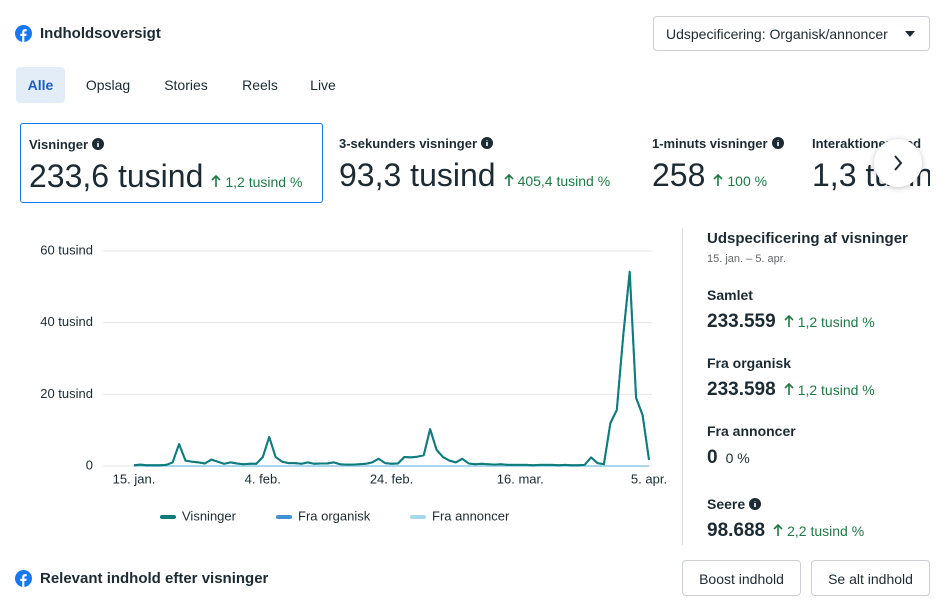 Image resolution: width=945 pixels, height=608 pixels. What do you see at coordinates (746, 259) in the screenshot?
I see `breakdown-subtitle: 15. jan. – 5. apr.` at bounding box center [746, 259].